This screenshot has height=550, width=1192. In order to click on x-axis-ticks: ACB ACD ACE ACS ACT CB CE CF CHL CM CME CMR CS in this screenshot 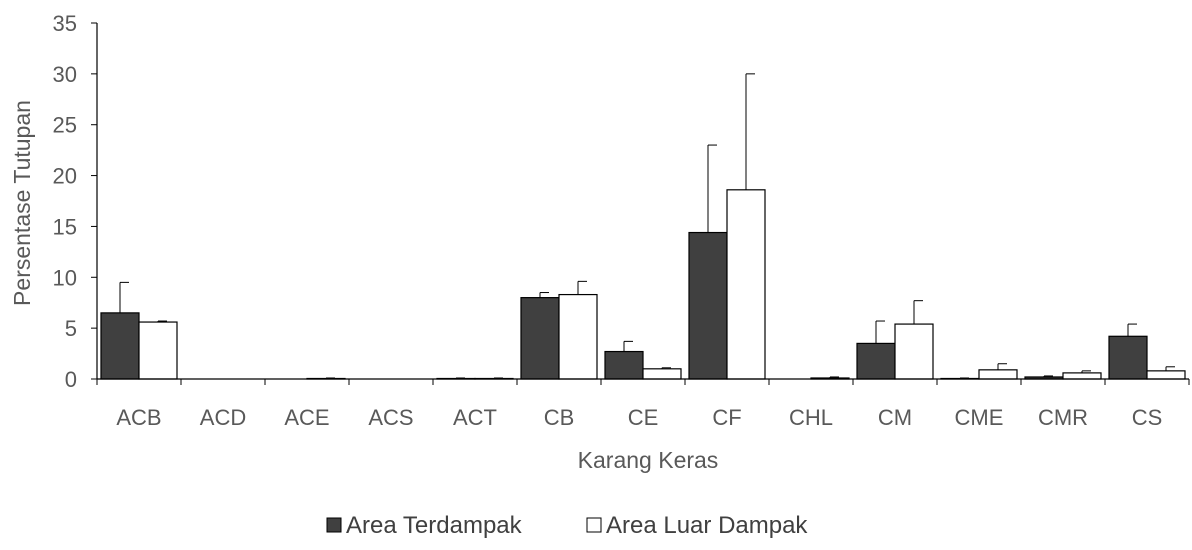, I will do `click(643, 404)`.